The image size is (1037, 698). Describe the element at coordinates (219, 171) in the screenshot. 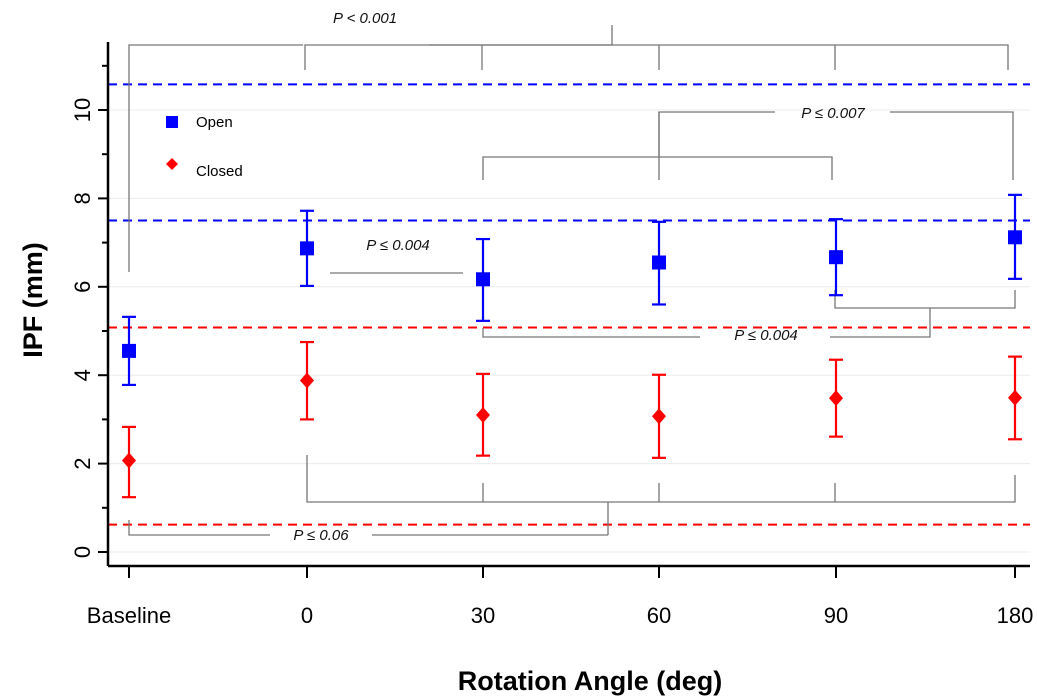

I see `legend-closed-label: Closed` at that location.